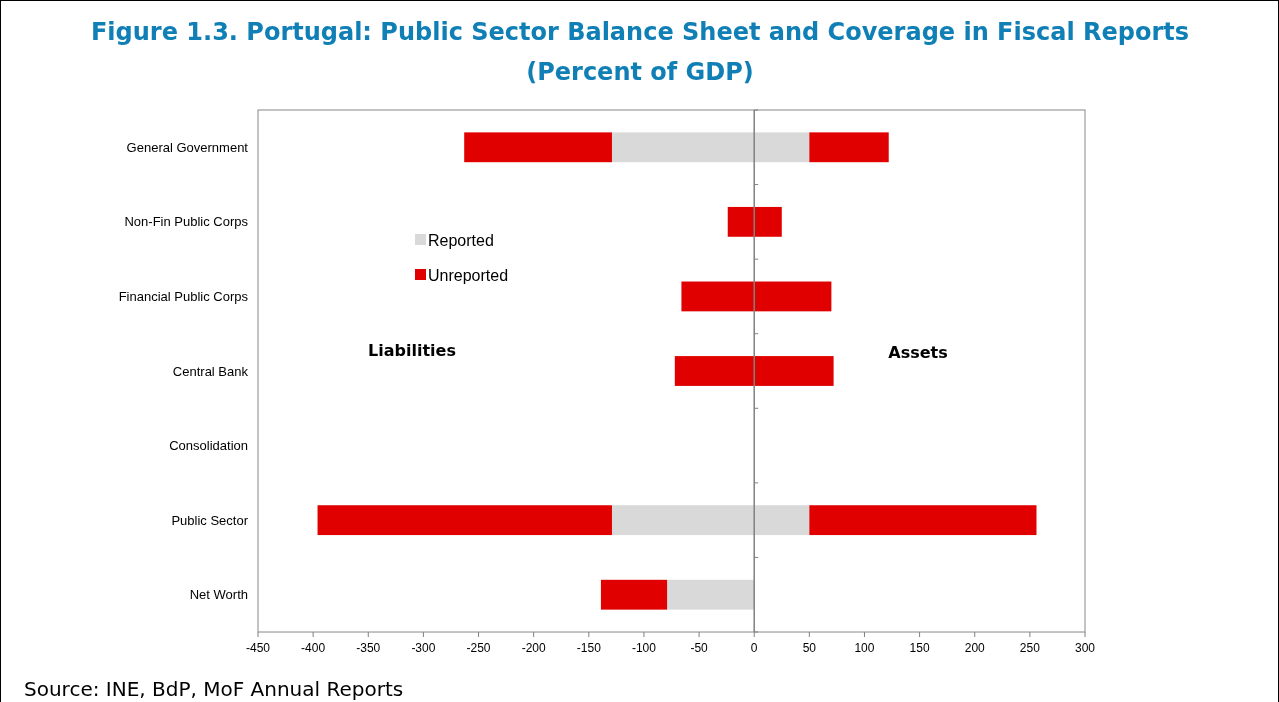 Image resolution: width=1279 pixels, height=702 pixels. I want to click on y-tick-label: Net Worth, so click(218, 595).